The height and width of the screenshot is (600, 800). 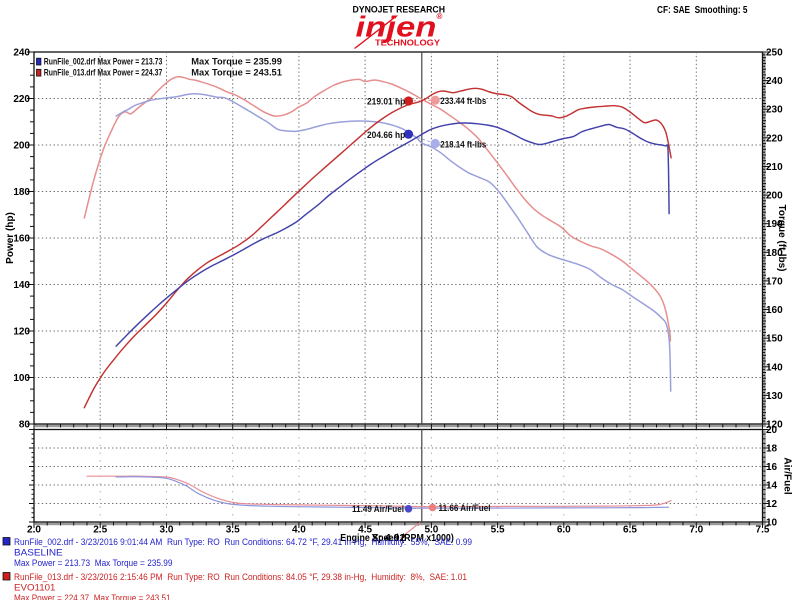 What do you see at coordinates (774, 110) in the screenshot?
I see `svg-text: 230` at bounding box center [774, 110].